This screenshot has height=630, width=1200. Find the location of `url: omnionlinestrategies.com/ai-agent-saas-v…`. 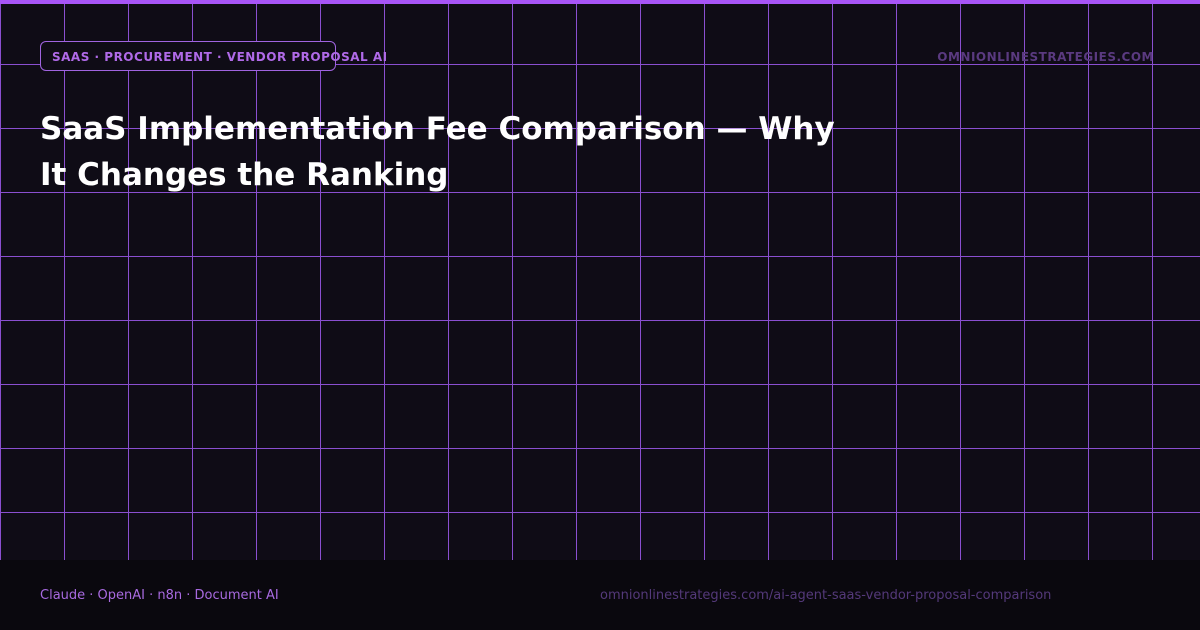

url: omnionlinestrategies.com/ai-agent-saas-v… is located at coordinates (826, 595).